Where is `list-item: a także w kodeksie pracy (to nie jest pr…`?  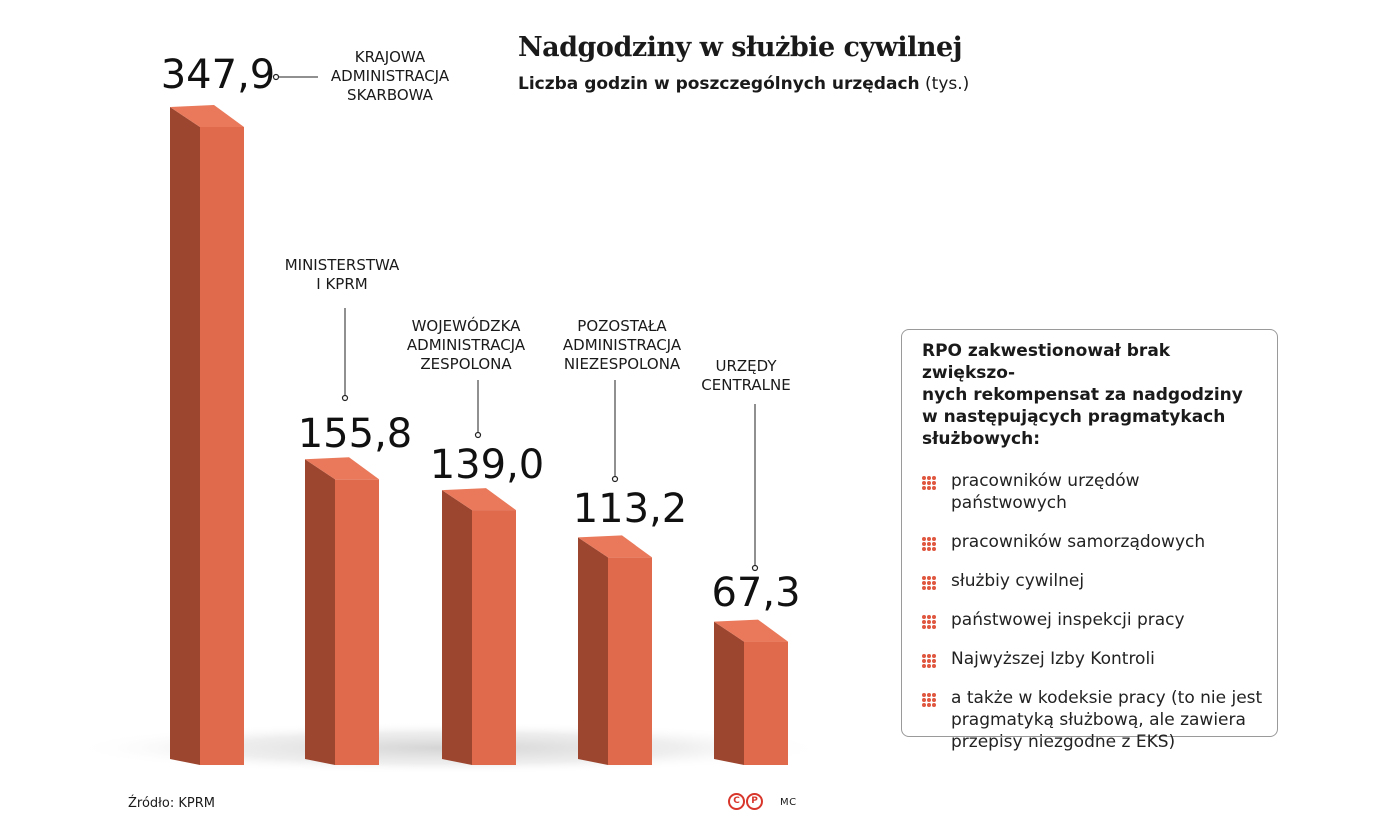
list-item: a także w kodeksie pracy (to nie jest pr… is located at coordinates (1092, 720).